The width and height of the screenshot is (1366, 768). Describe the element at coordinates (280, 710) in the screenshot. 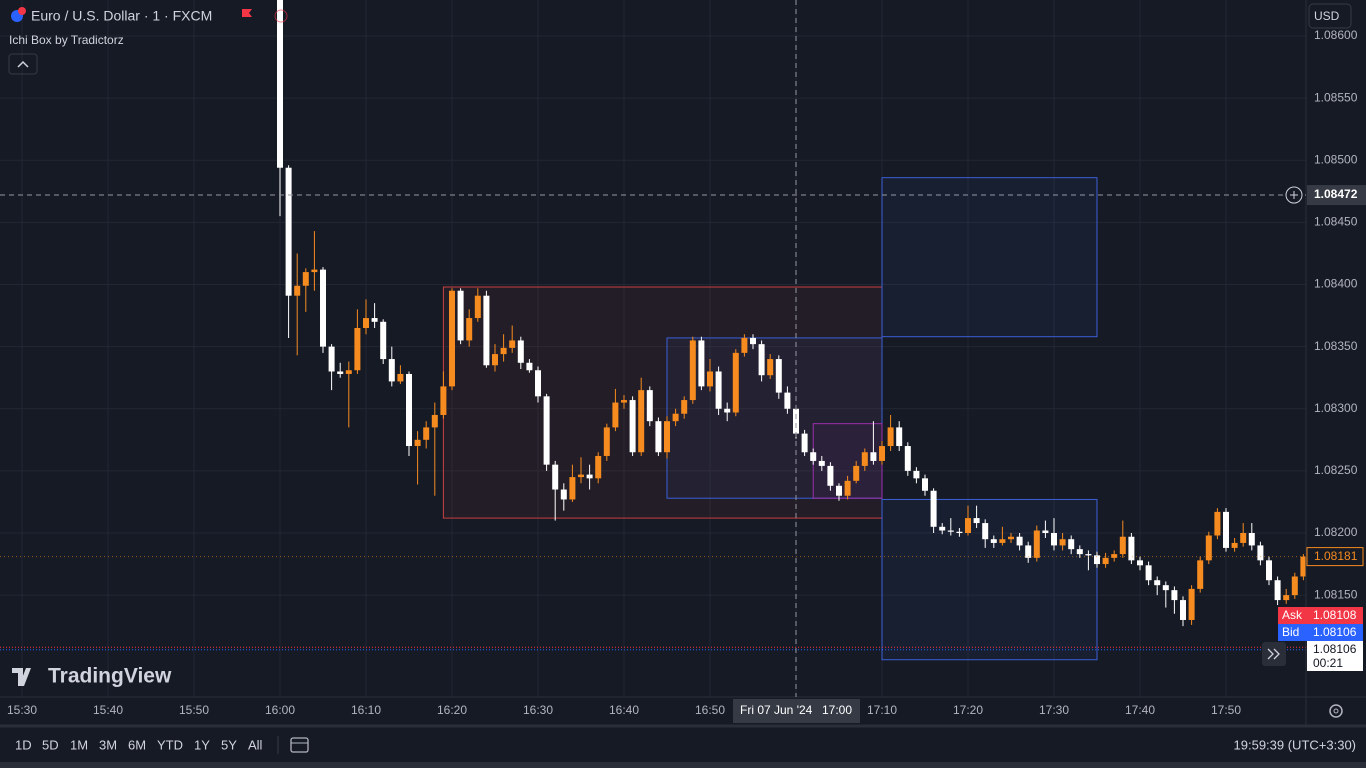

I see `x-tick-label: 16:00` at that location.